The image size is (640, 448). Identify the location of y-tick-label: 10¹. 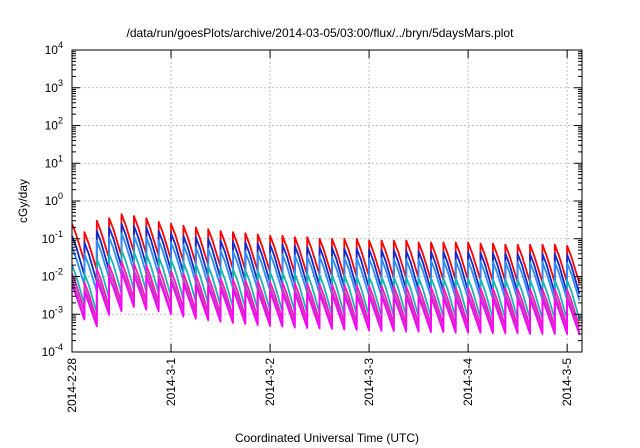
(54, 161).